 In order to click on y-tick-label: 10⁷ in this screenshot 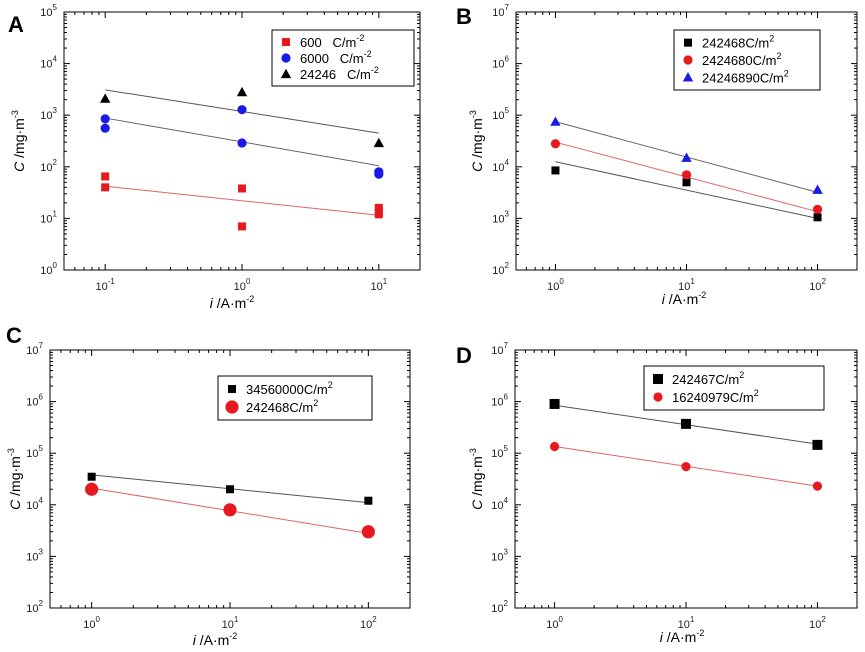, I will do `click(34, 349)`.